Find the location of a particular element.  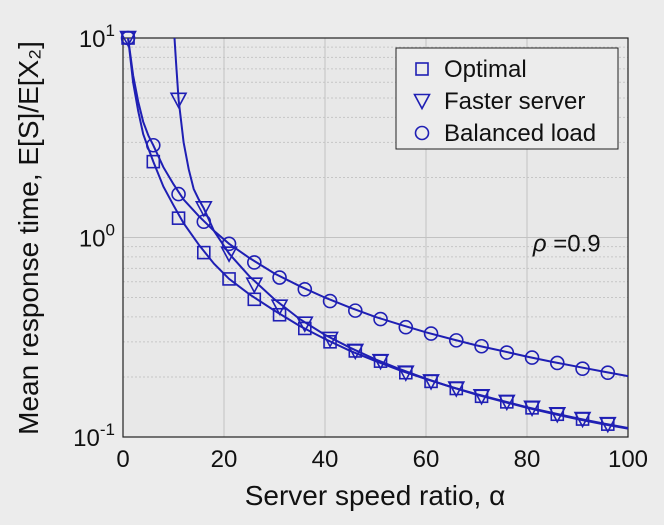

x-tick-label: 0 is located at coordinates (122, 459).